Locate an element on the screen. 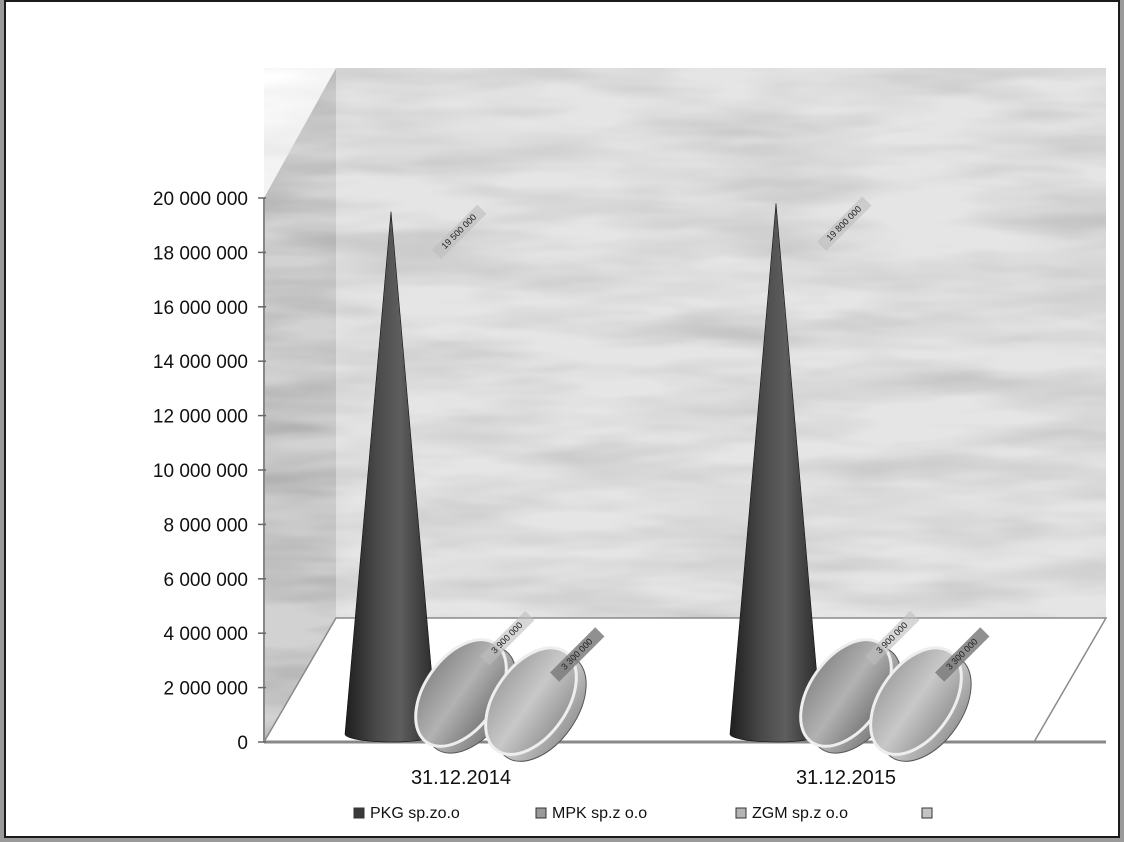  y-tick-label: 2 000 000 is located at coordinates (205, 689).